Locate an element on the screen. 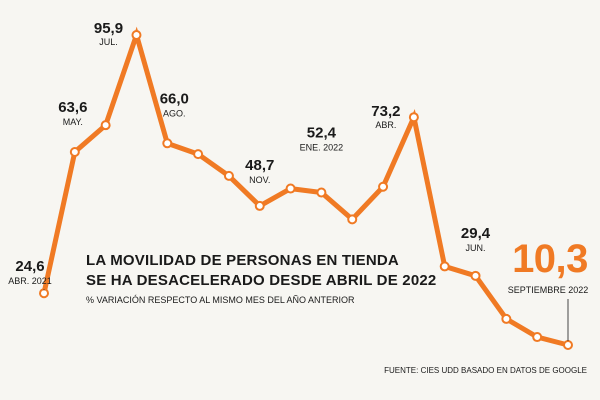 The width and height of the screenshot is (600, 400). data-label: 29,4 is located at coordinates (476, 233).